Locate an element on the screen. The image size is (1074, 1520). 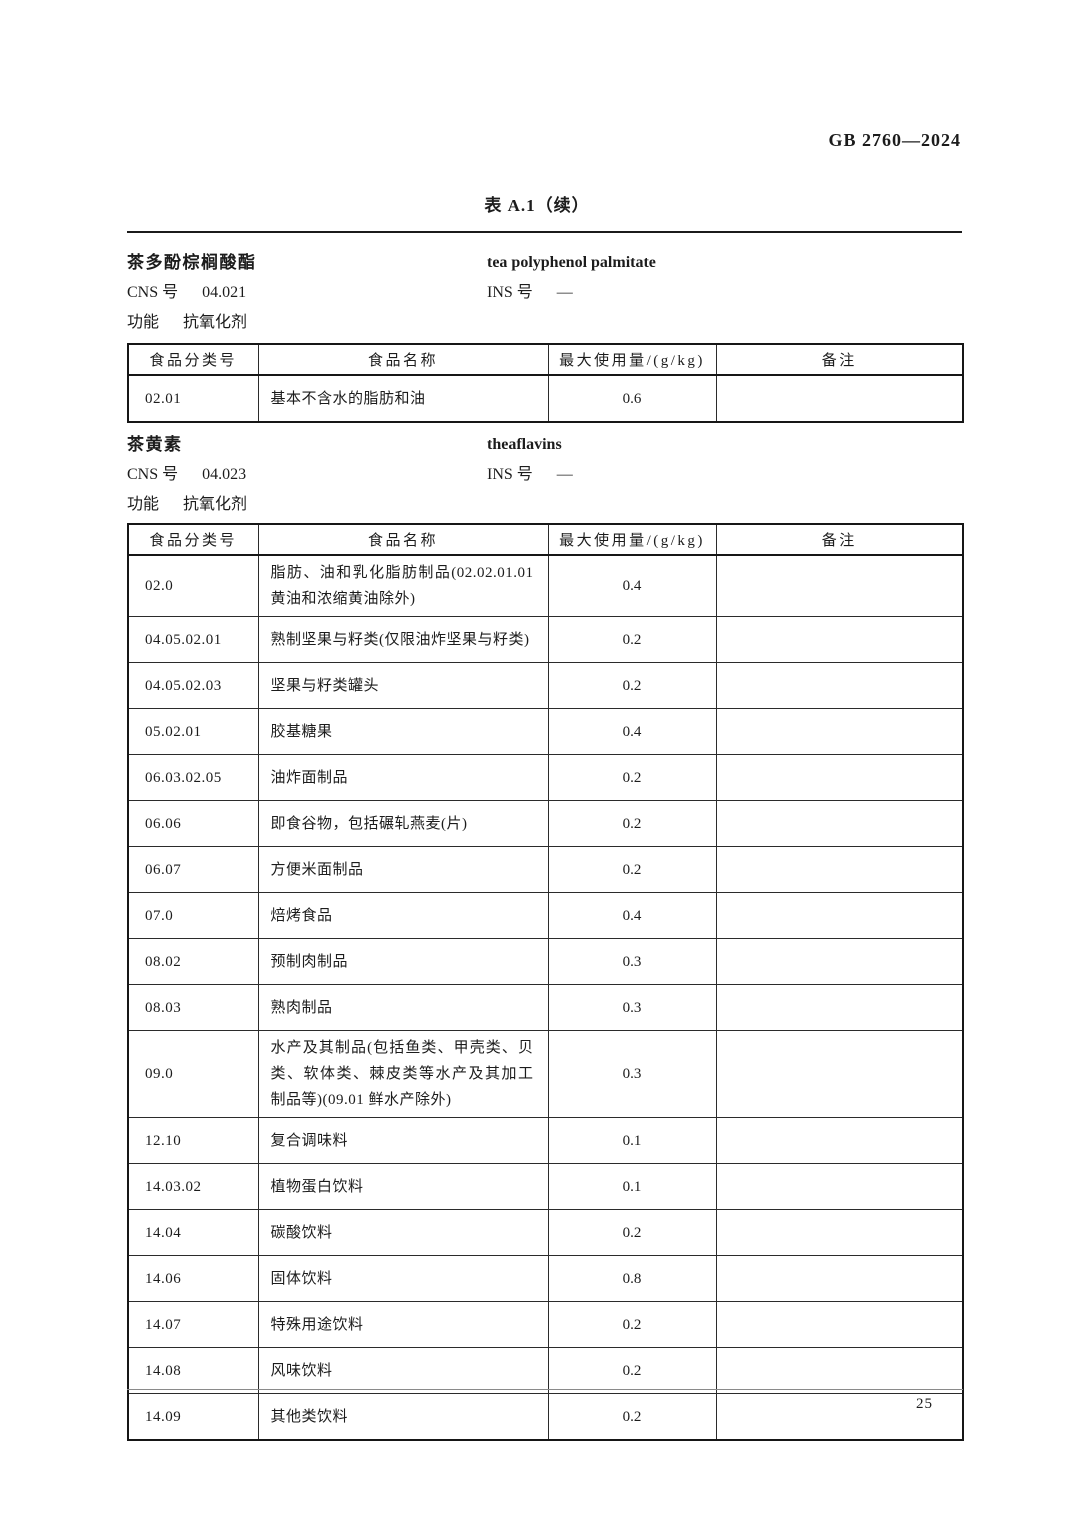
table-row: 14.04 碳酸饮料 0.2 is located at coordinates (545, 1232).